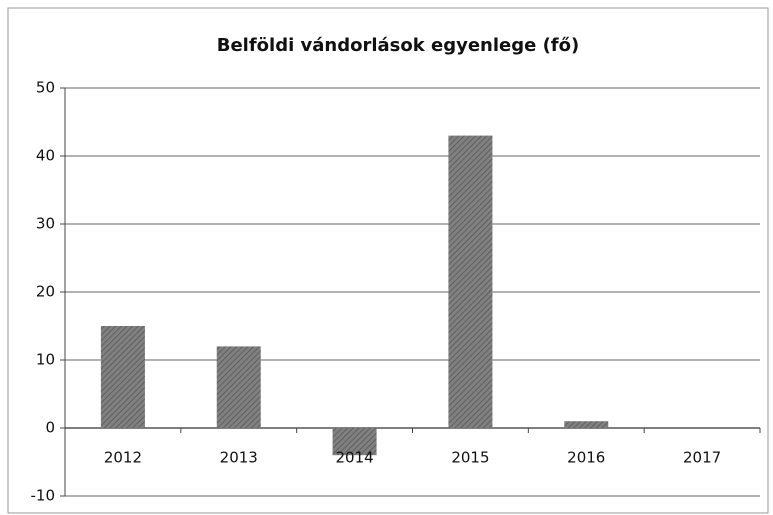  Describe the element at coordinates (45, 156) in the screenshot. I see `y-tick-label: 40` at that location.